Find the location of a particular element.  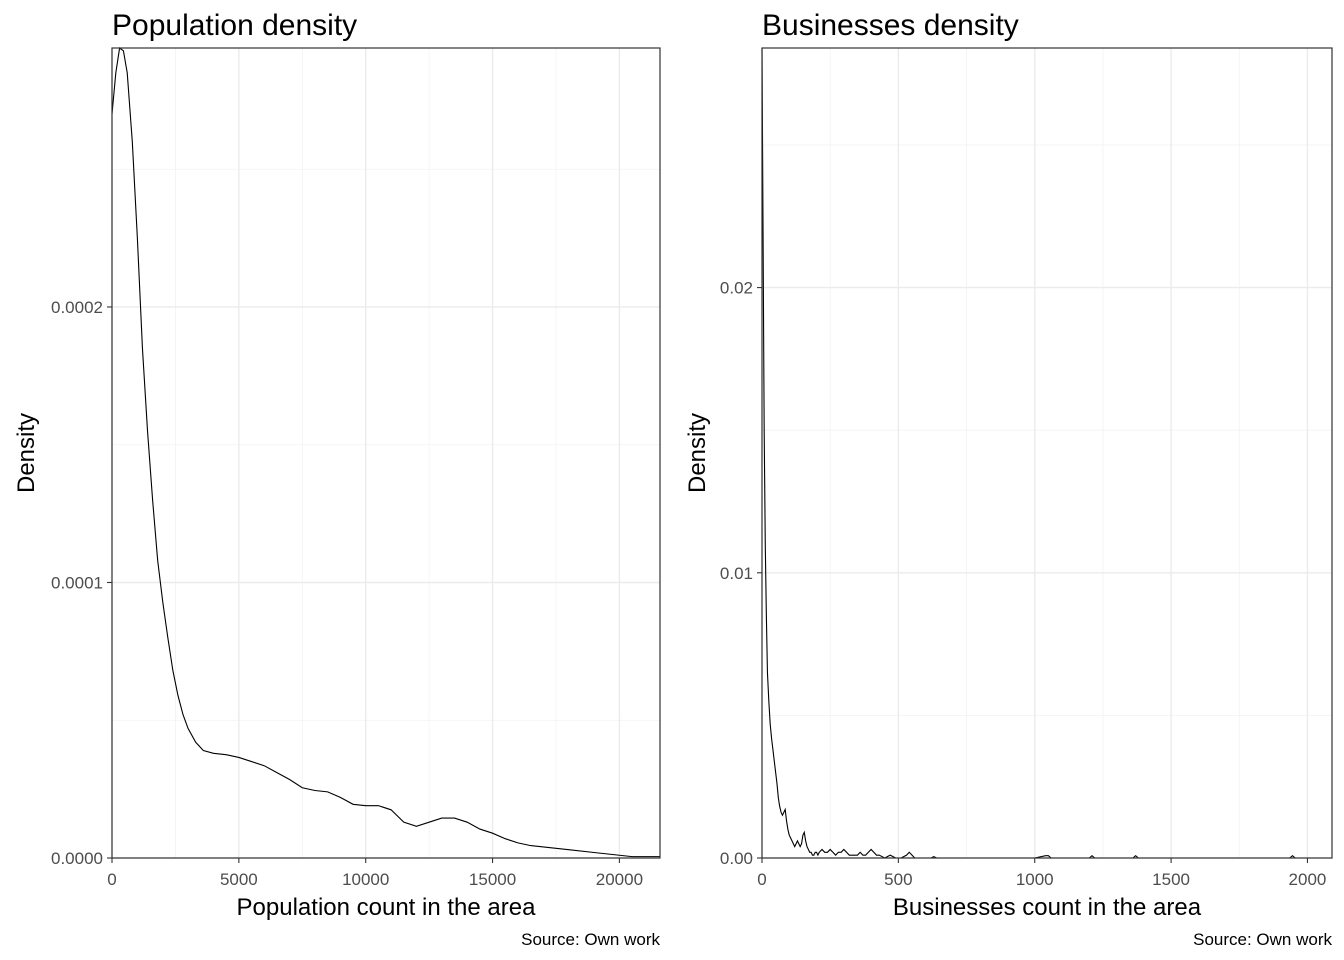

businesses-x-tick-label: 500 is located at coordinates (898, 879).